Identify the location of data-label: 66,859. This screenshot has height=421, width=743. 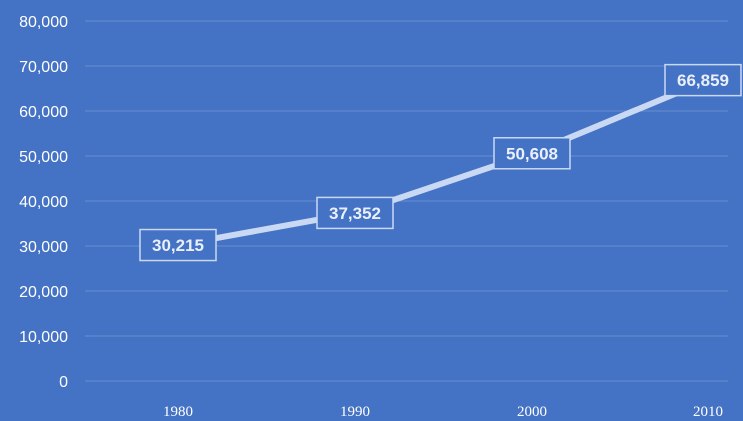
(703, 80).